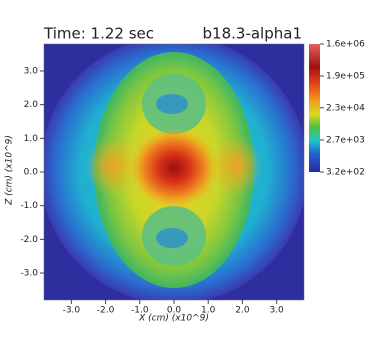 Image resolution: width=382 pixels, height=340 pixels. Describe the element at coordinates (31, 173) in the screenshot. I see `y-tick-label: 0.0` at that location.